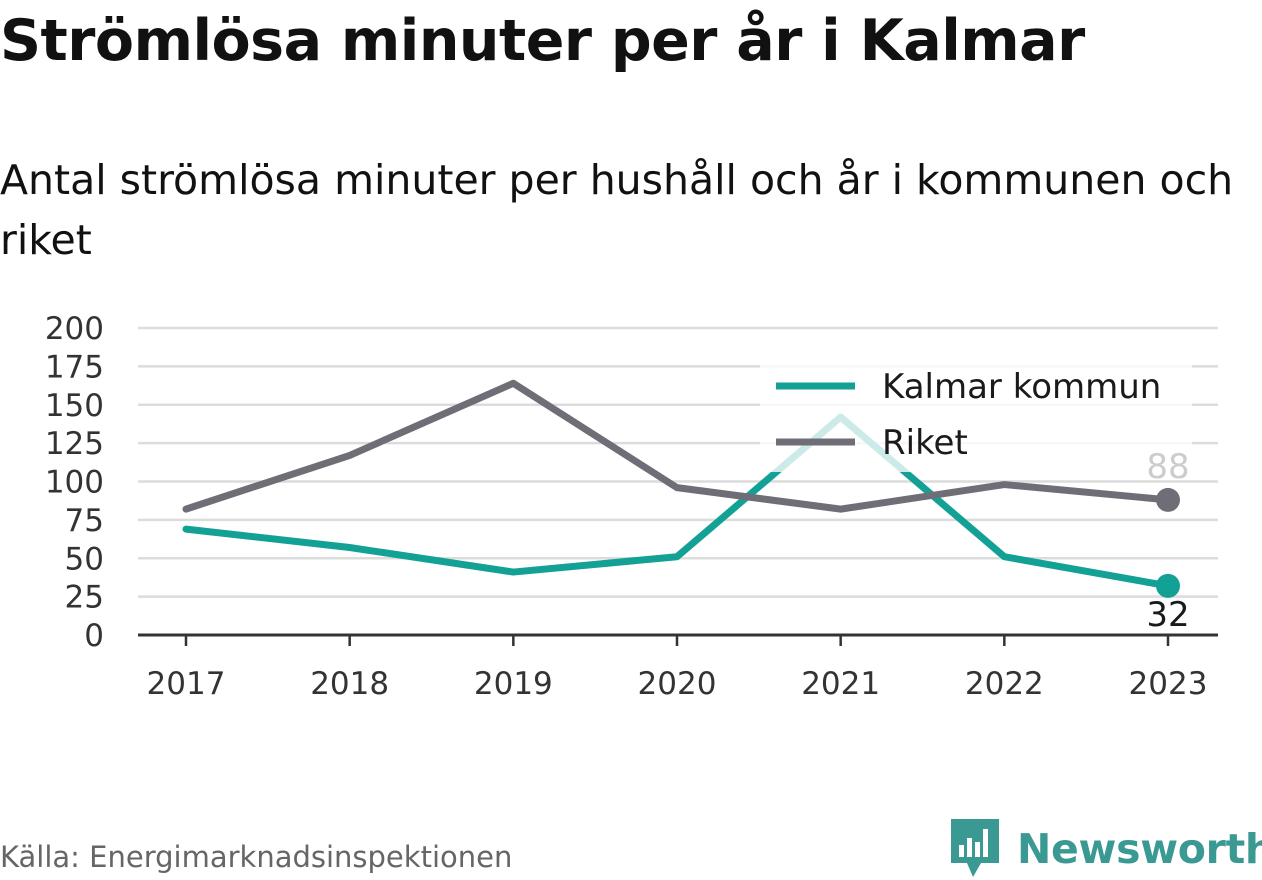  What do you see at coordinates (1021, 387) in the screenshot?
I see `legend-label: Kalmar kommun` at bounding box center [1021, 387].